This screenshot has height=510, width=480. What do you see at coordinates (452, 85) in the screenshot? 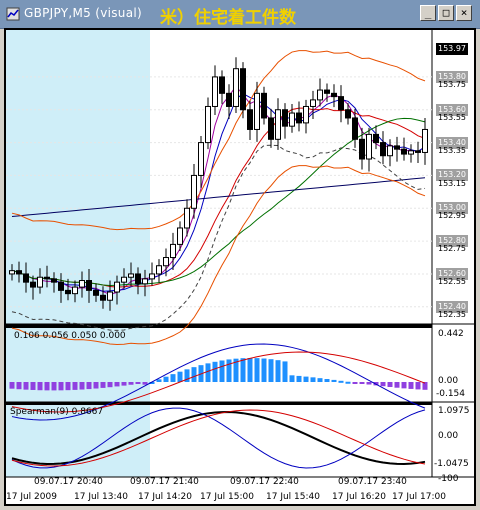
I see `price-label: 153.75` at bounding box center [452, 85].